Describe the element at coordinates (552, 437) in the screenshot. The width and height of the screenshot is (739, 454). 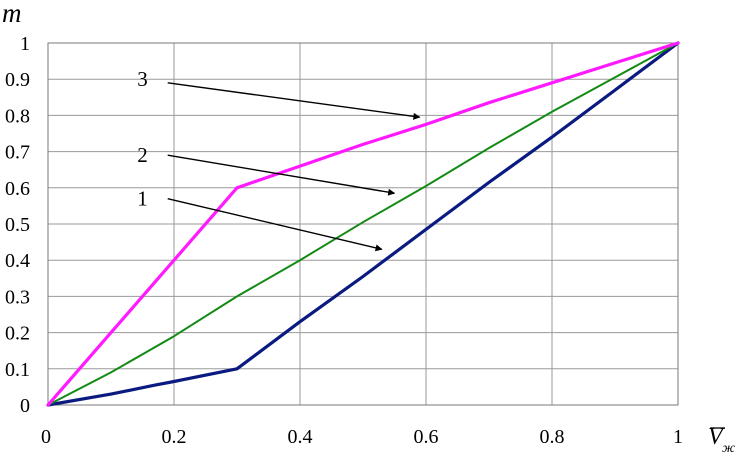
I see `x-tick-label: 0.8` at that location.